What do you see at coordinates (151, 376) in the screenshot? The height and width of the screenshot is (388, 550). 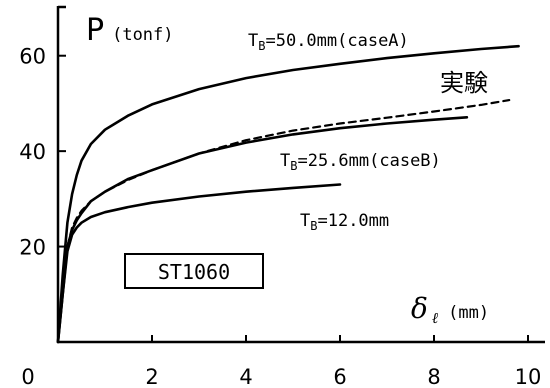 I see `x-tick-label: 2` at bounding box center [151, 376].